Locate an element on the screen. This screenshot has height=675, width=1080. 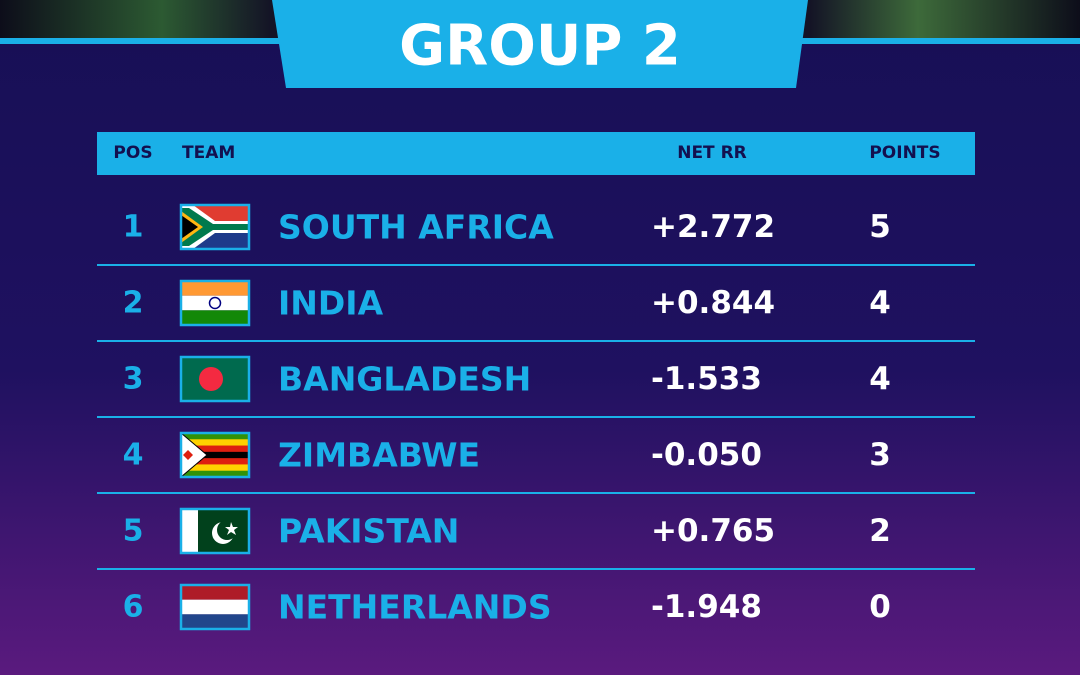
net-run-rate: +0.765 is located at coordinates (713, 531).